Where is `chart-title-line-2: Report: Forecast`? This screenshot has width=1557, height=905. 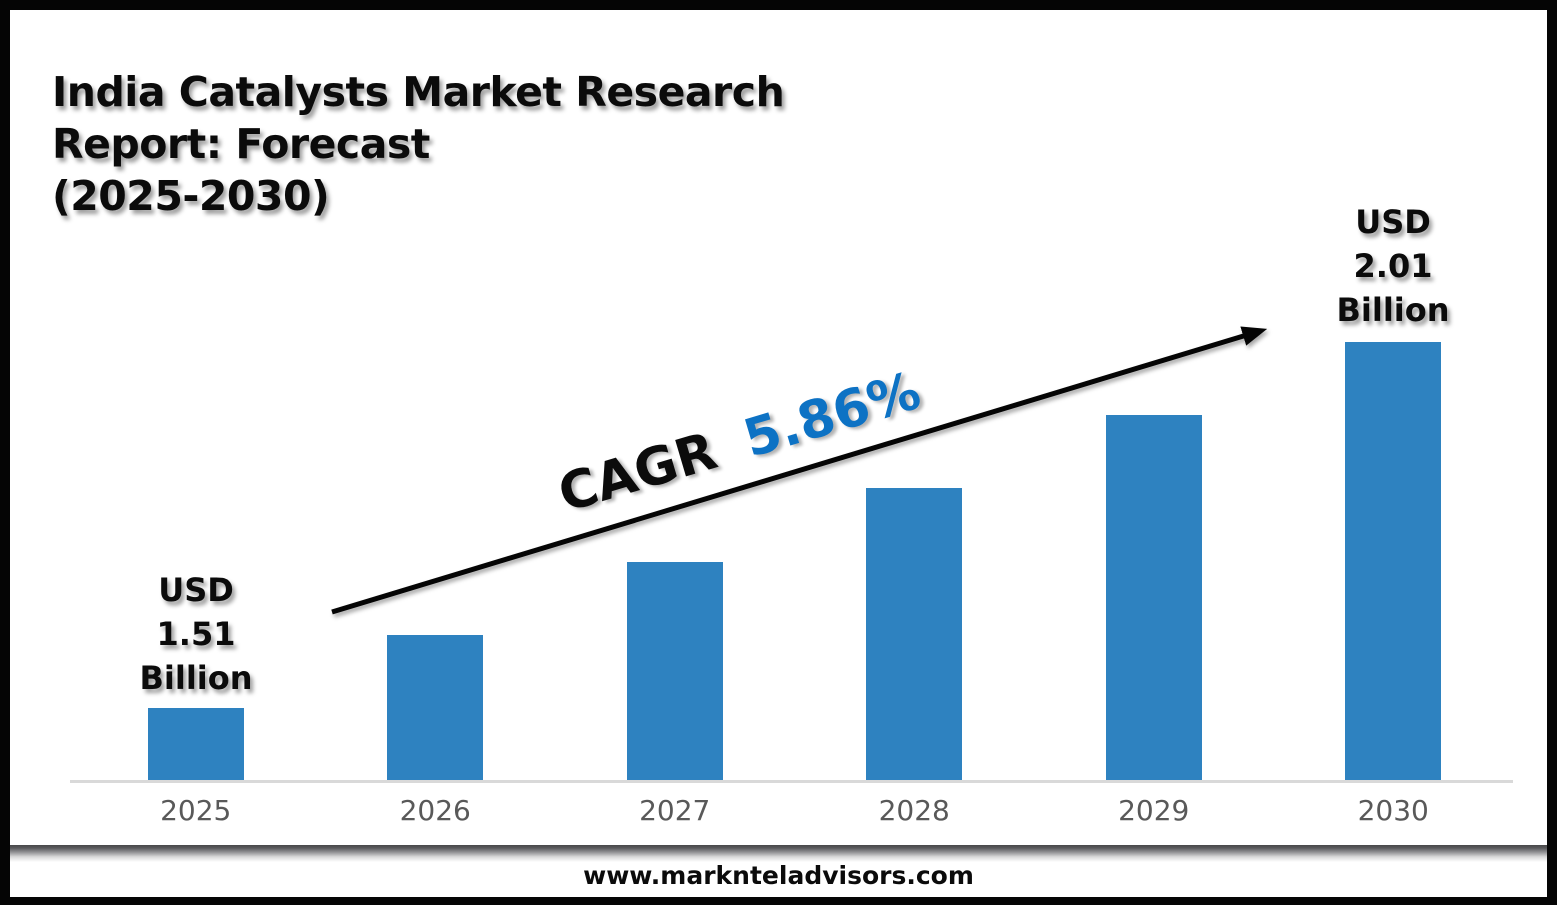
chart-title-line-2: Report: Forecast is located at coordinates (241, 144).